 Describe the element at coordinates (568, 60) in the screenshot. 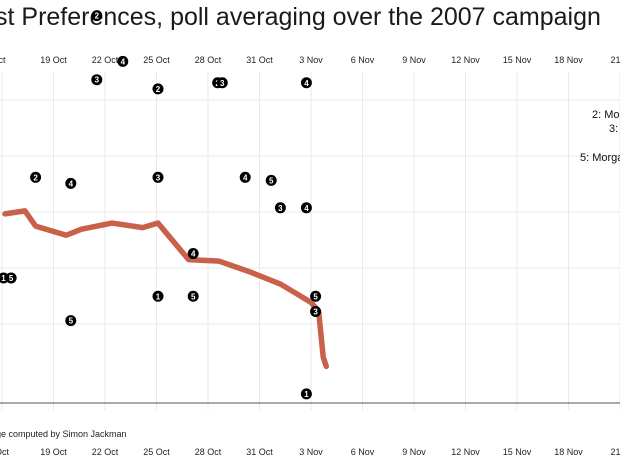

I see `x-tick-top-11: 18 Nov` at that location.